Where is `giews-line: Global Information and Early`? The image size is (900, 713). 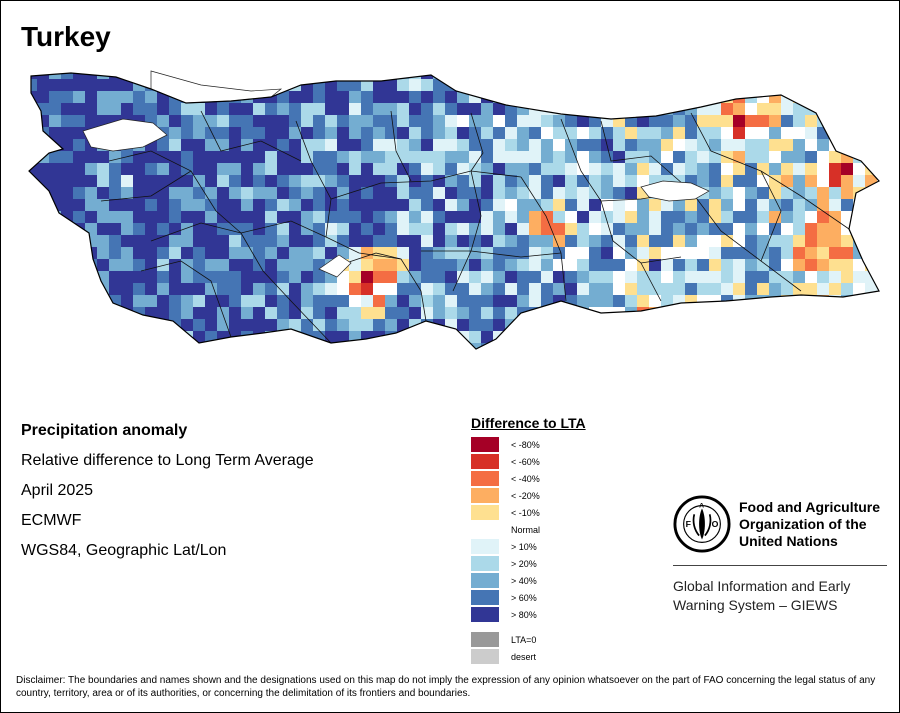 giews-line: Global Information and Early is located at coordinates (762, 586).